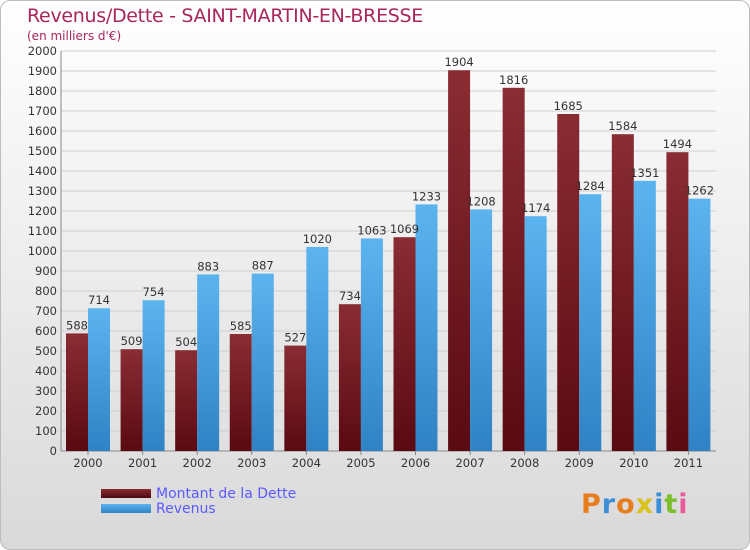  Describe the element at coordinates (74, 36) in the screenshot. I see `chart-subtitle: (en milliers d'€)` at that location.